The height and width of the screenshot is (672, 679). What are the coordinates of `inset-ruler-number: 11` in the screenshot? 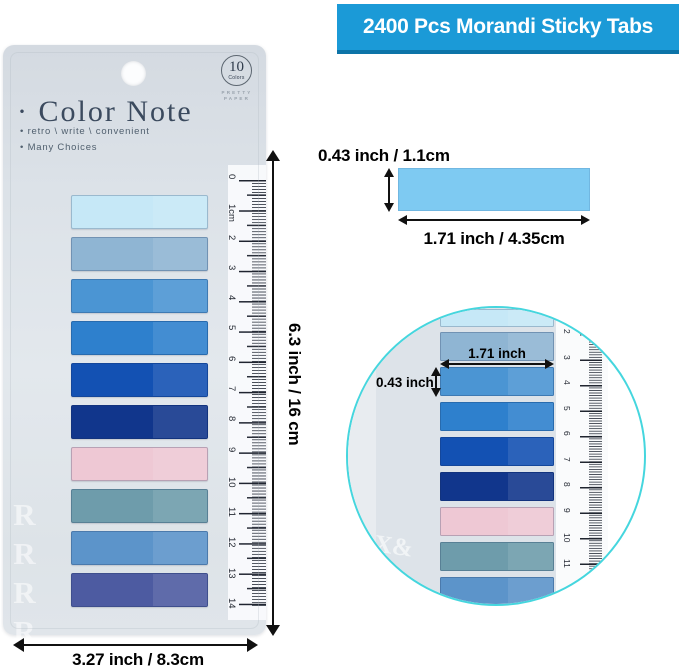 It's located at (567, 563).